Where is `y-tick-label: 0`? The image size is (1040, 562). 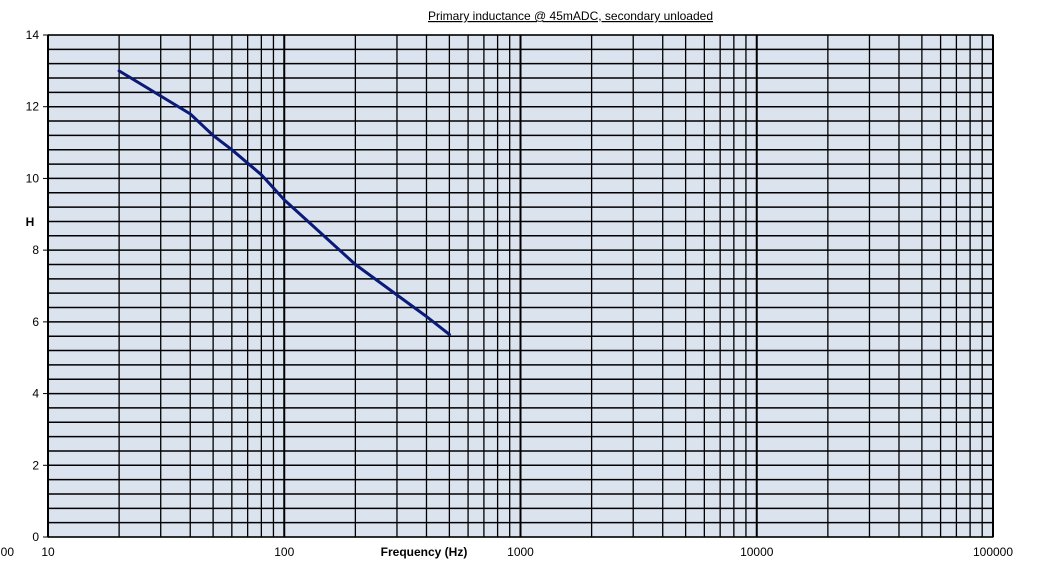
y-tick-label: 0 is located at coordinates (35, 537).